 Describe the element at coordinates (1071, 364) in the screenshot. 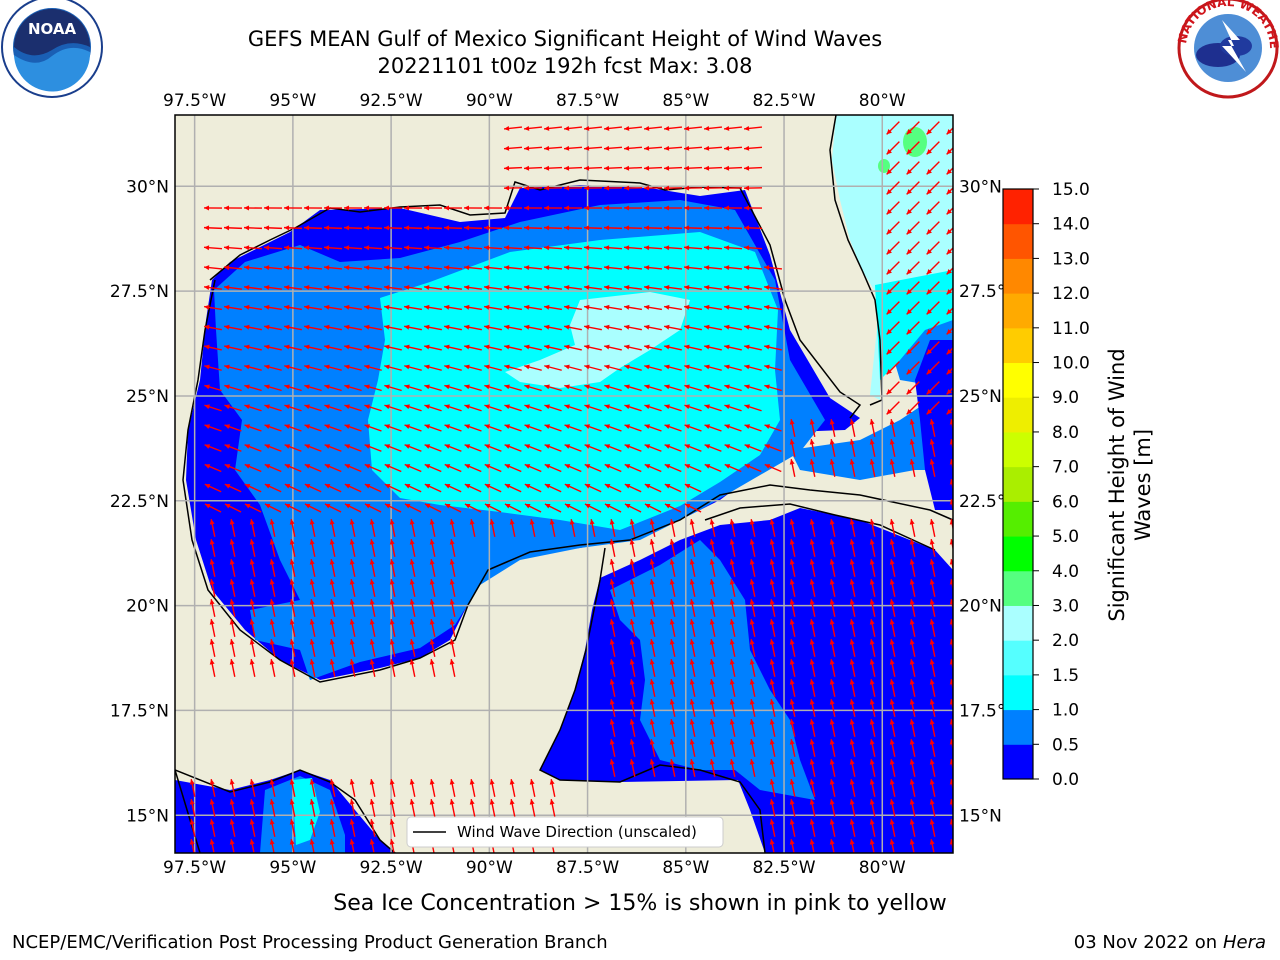

I see `colorbar-tick-label: 10.0` at that location.